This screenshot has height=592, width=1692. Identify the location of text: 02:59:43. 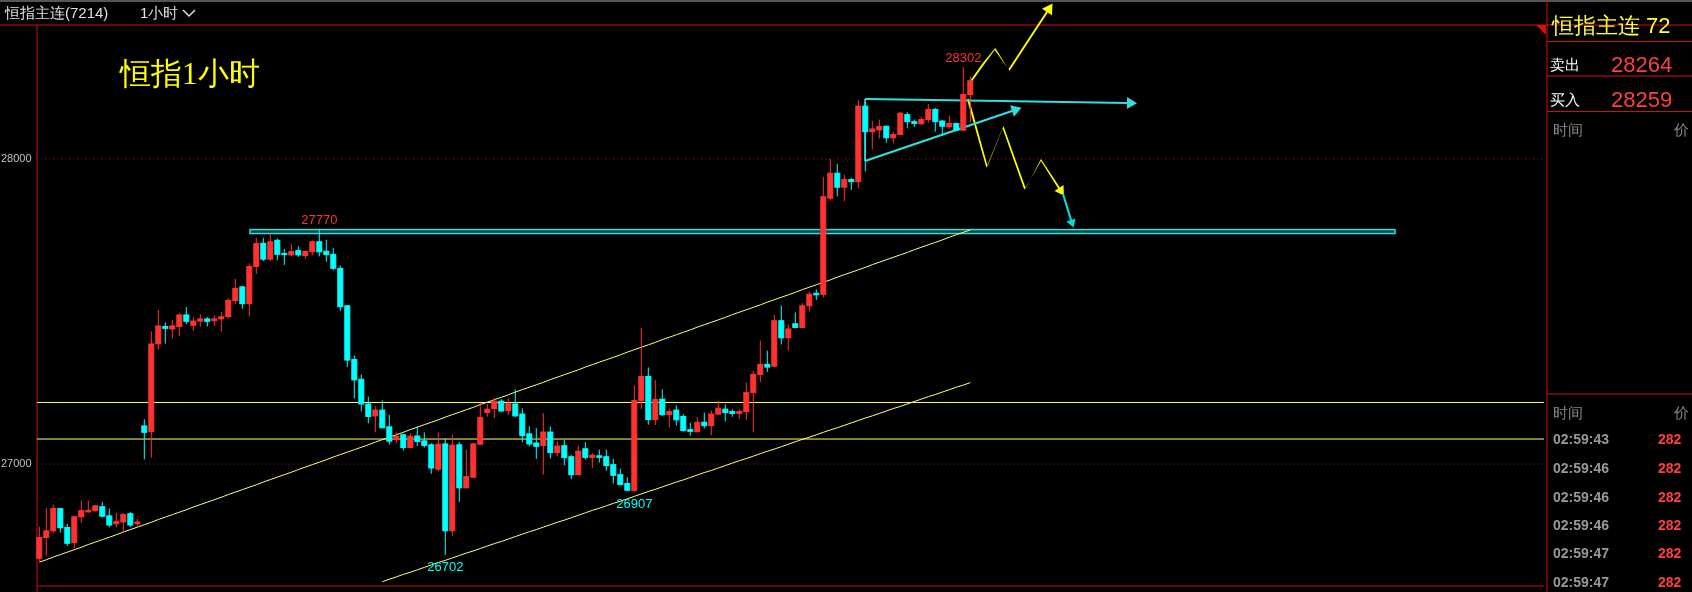
(1581, 439).